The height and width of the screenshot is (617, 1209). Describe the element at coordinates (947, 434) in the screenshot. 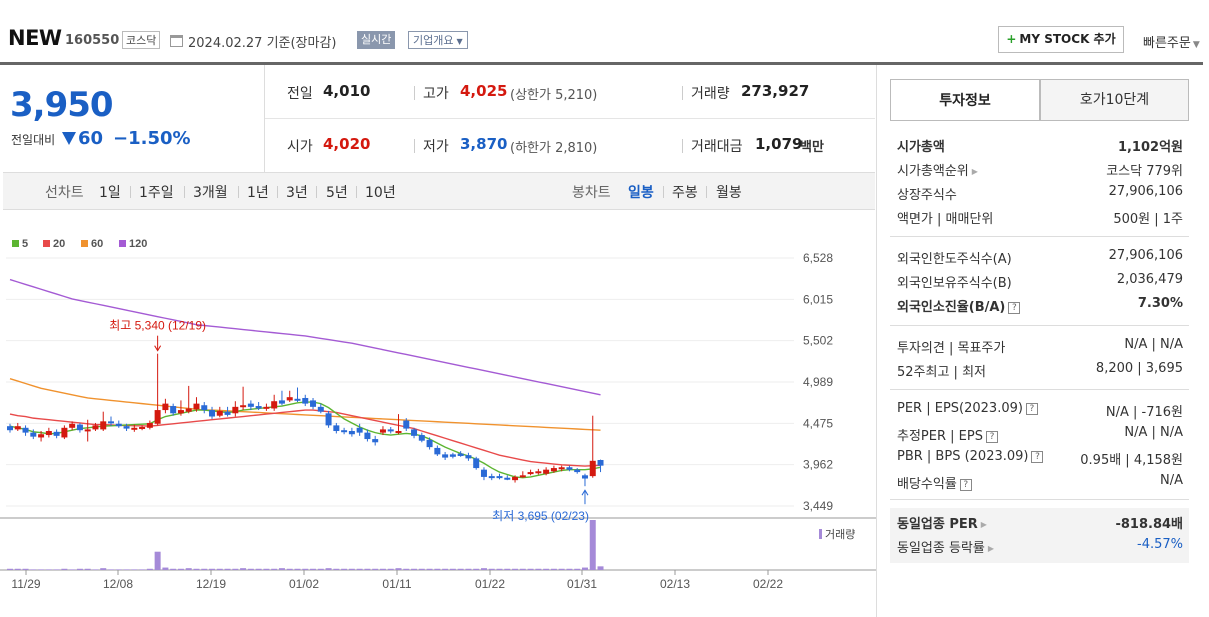

I see `invest-row-label: 추정PER | EPS?` at that location.